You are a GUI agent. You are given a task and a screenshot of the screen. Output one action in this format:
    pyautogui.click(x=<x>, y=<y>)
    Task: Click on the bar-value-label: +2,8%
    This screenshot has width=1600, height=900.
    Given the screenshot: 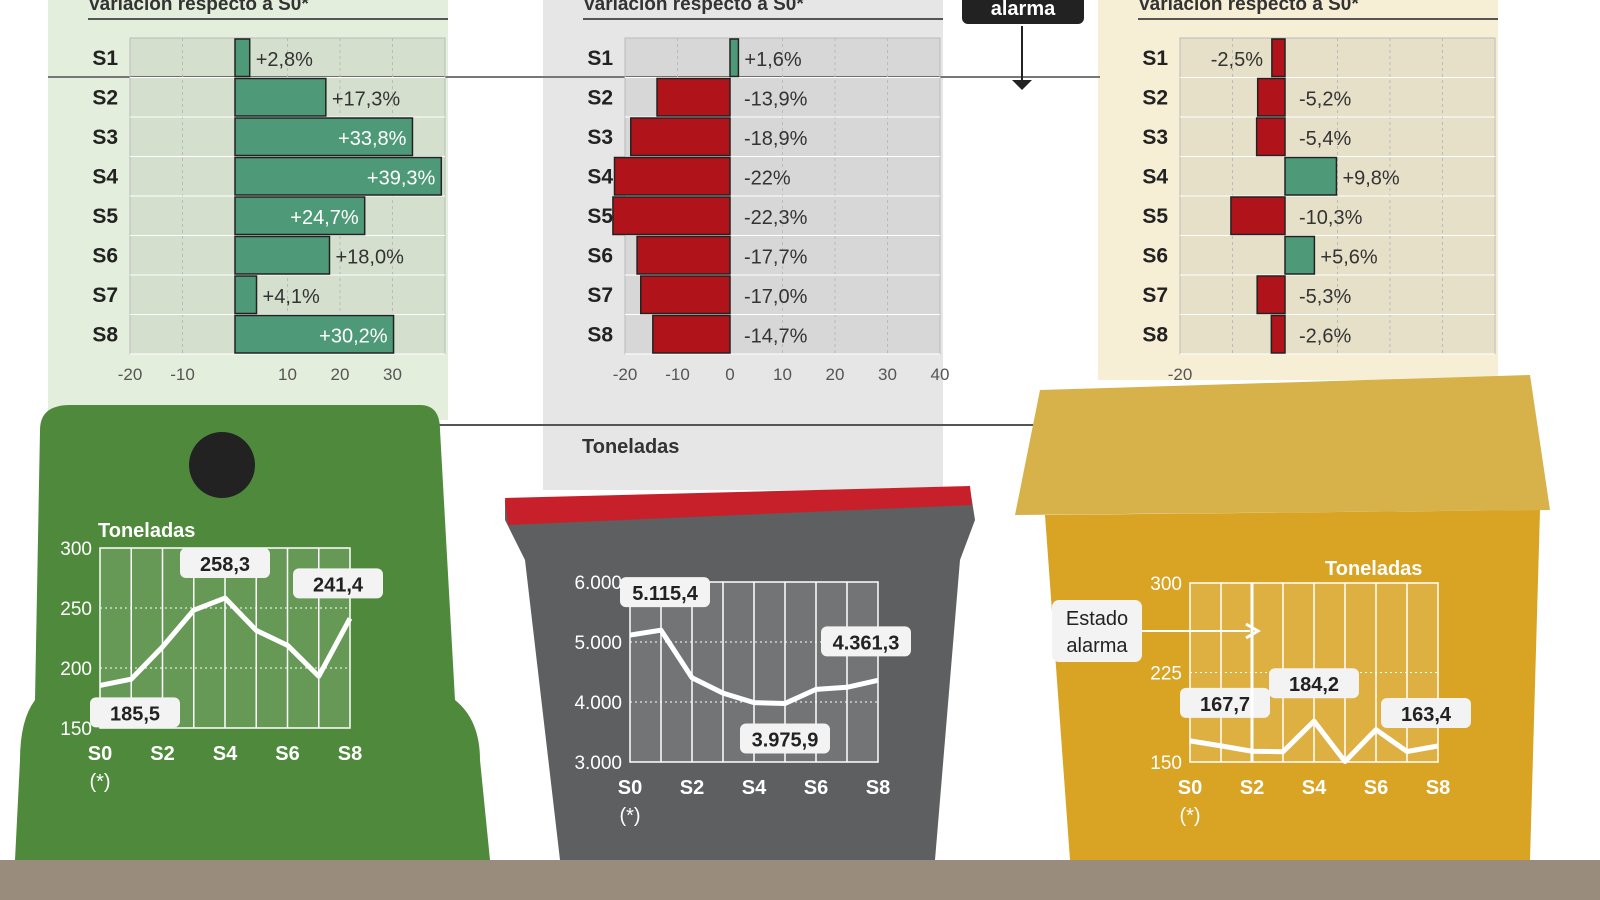 What is the action you would take?
    pyautogui.click(x=284, y=60)
    